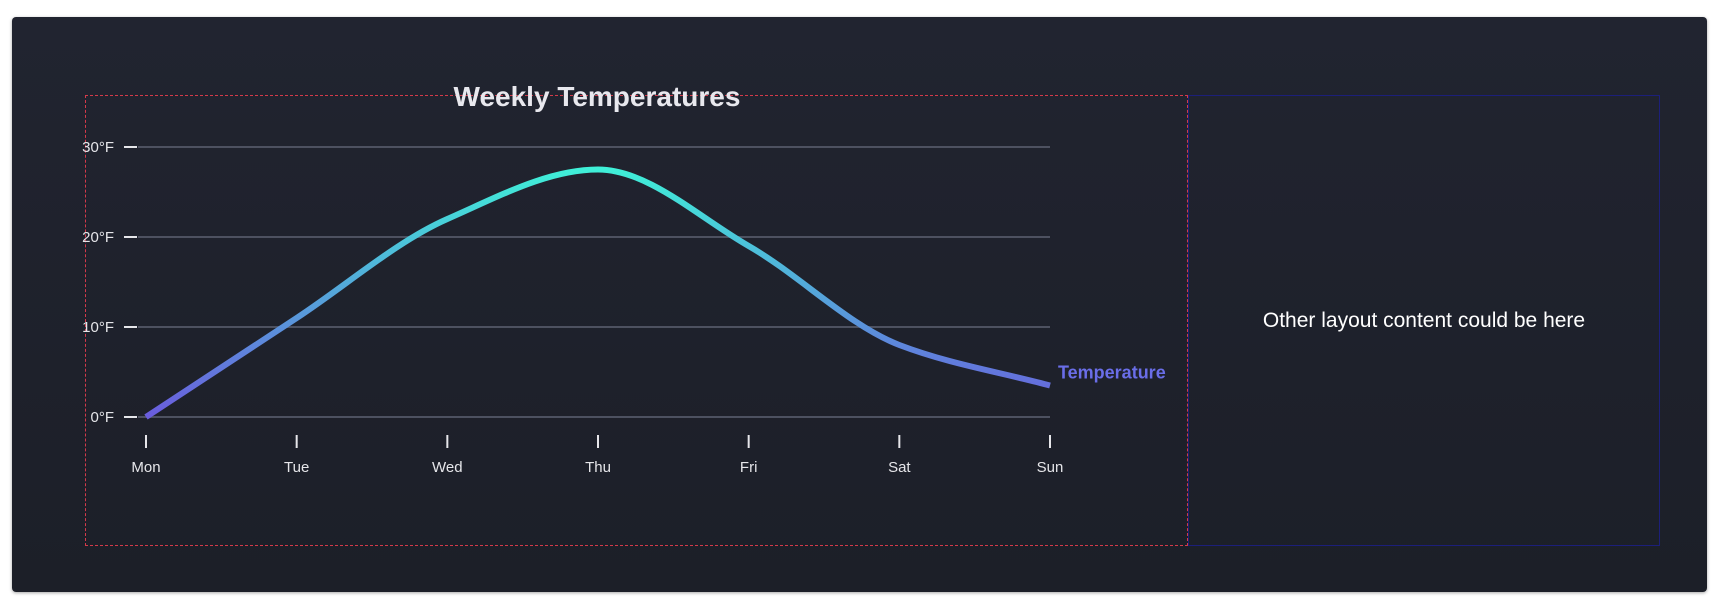 This screenshot has height=610, width=1720. I want to click on x-tick-label: Sun, so click(1050, 467).